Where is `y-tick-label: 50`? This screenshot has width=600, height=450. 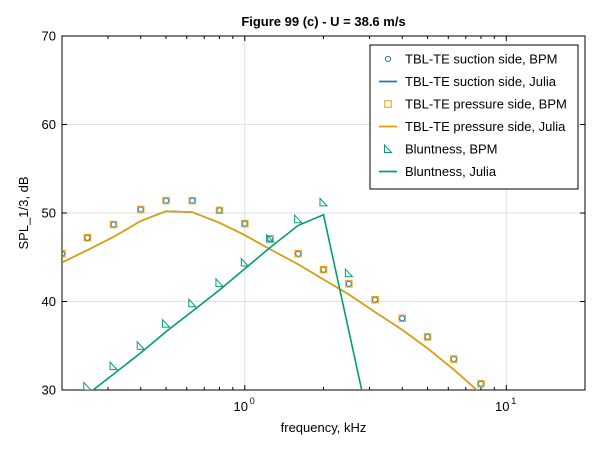
y-tick-label: 50 is located at coordinates (49, 213).